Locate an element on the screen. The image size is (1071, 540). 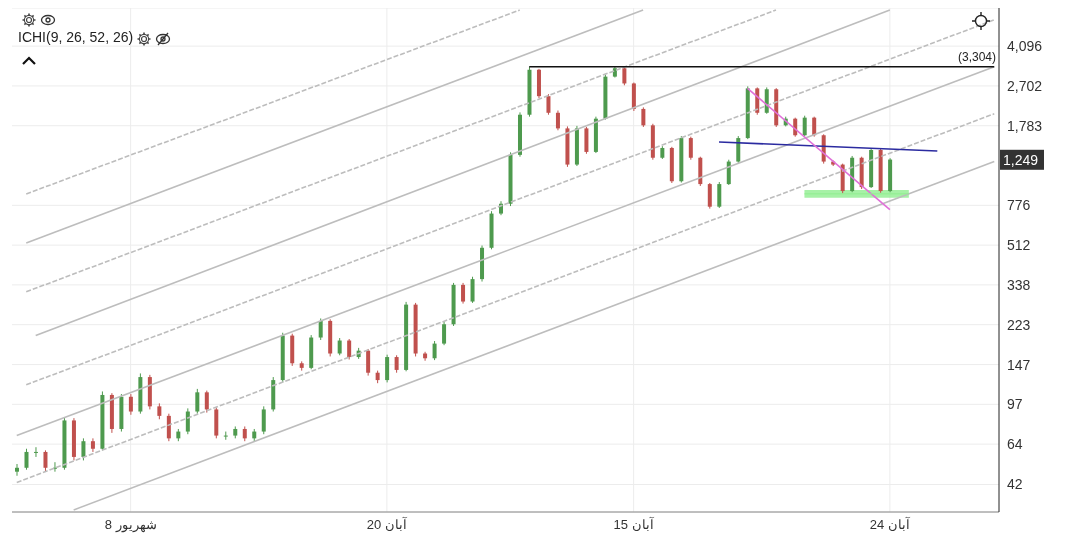
x-tick-label: 8 شهریور is located at coordinates (130, 525).